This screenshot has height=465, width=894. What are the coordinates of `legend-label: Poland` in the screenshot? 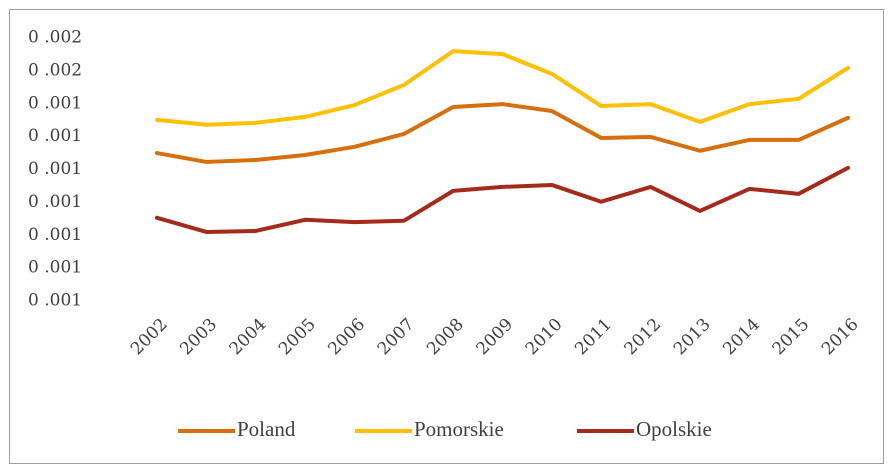 It's located at (266, 429).